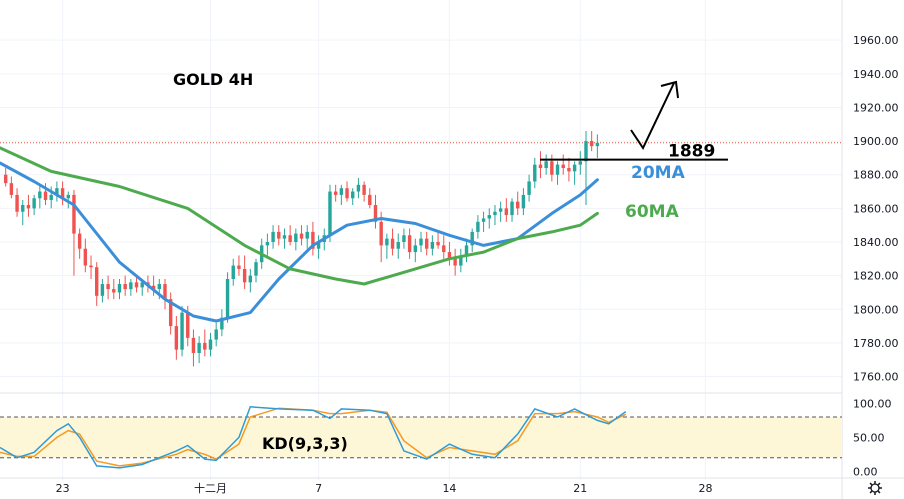  Describe the element at coordinates (652, 212) in the screenshot. I see `ma60-label: 60MA` at that location.